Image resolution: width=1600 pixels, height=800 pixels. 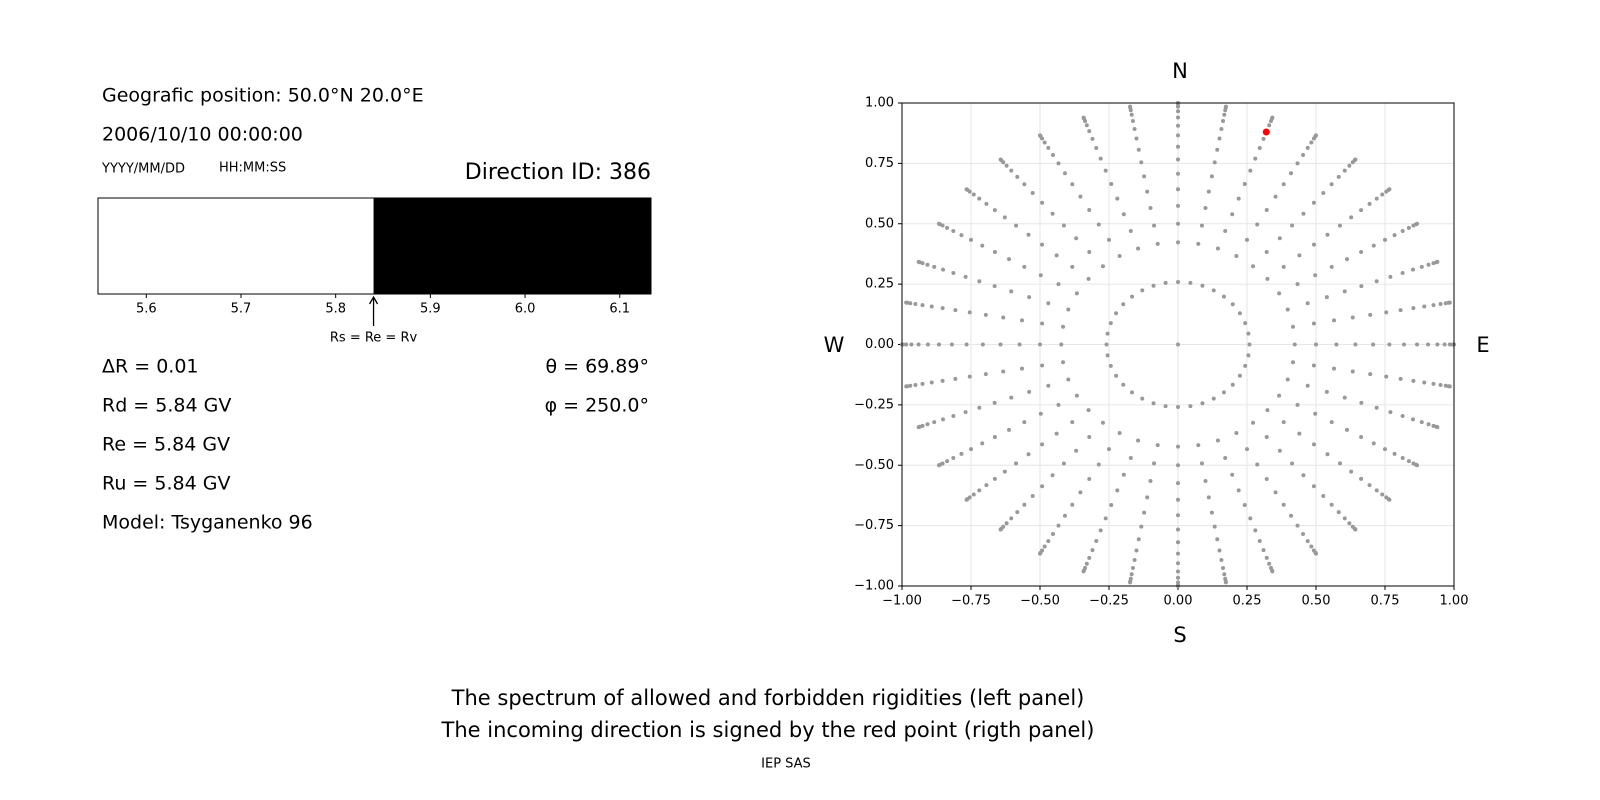 What do you see at coordinates (834, 345) in the screenshot?
I see `west-label: W` at bounding box center [834, 345].